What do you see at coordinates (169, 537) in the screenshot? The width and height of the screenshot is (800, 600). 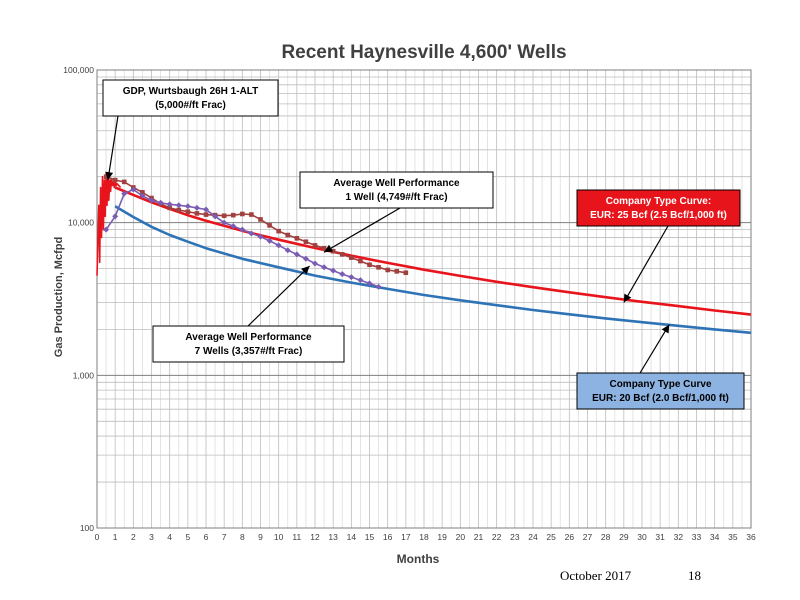 I see `x-tick-label: 4` at bounding box center [169, 537].